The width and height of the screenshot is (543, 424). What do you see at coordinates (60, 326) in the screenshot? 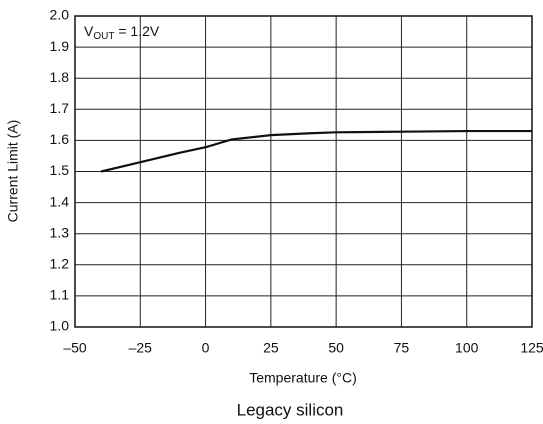
I see `y-tick-label: 1.0` at bounding box center [60, 326].